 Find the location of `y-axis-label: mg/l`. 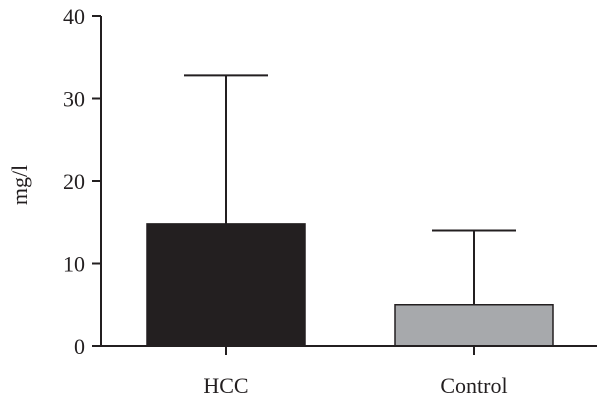

y-axis-label: mg/l is located at coordinates (19, 185).